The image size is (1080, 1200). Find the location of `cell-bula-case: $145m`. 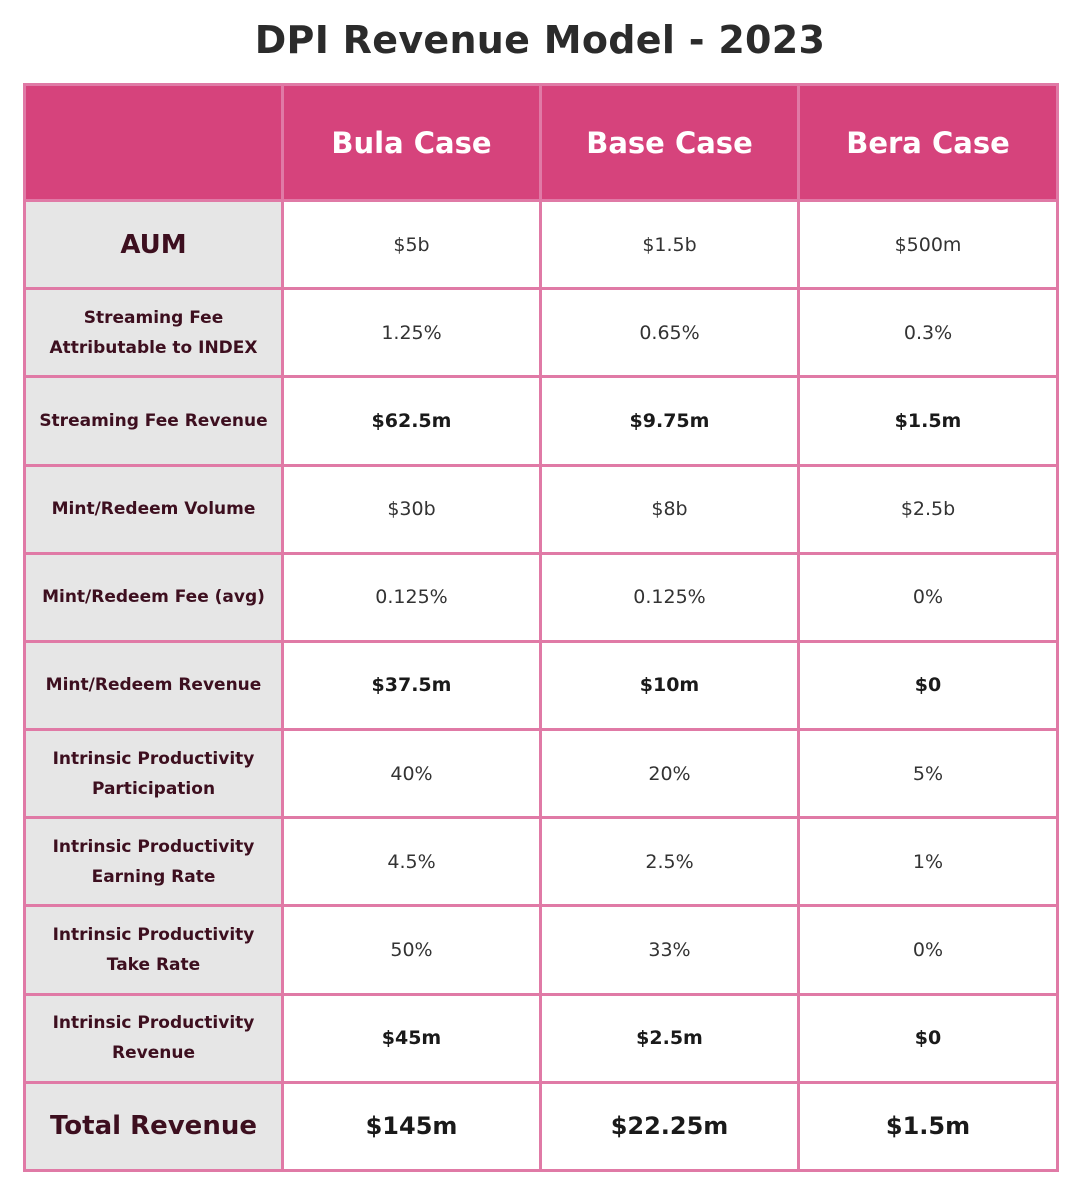

cell-bula-case: $145m is located at coordinates (411, 1126).